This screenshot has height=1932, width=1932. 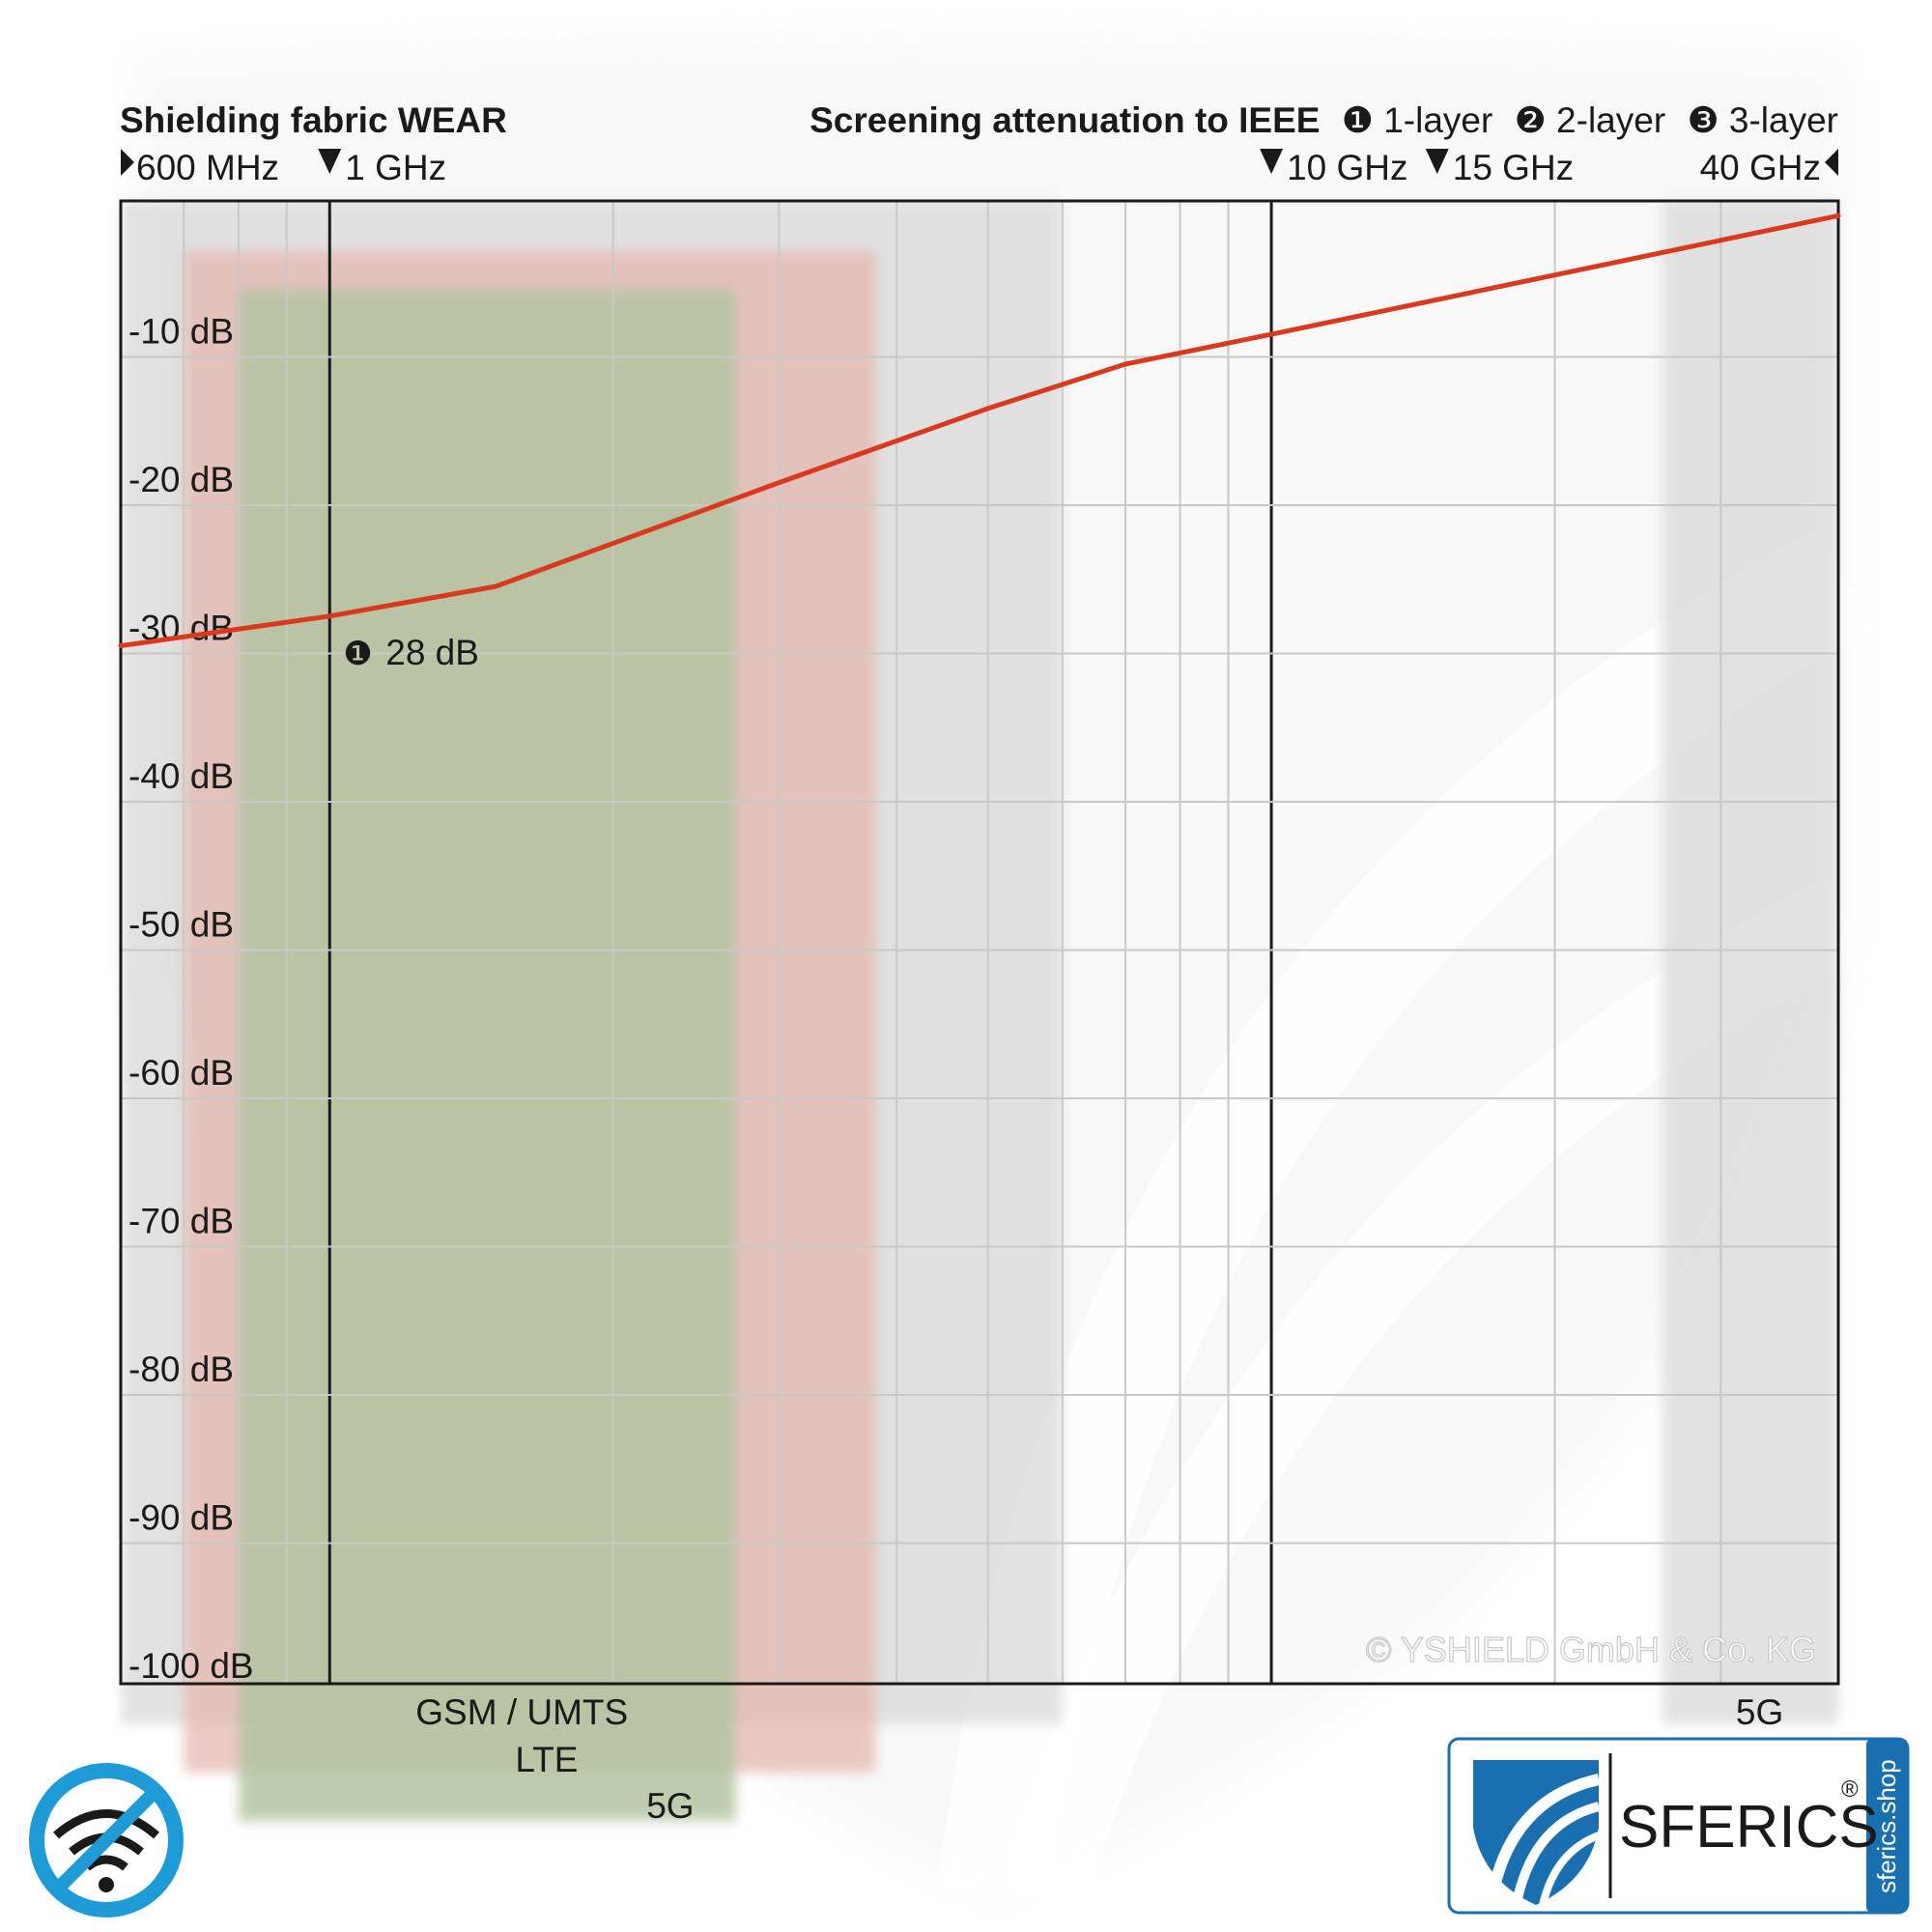 What do you see at coordinates (1703, 120) in the screenshot?
I see `layer-marker-3: ❸` at bounding box center [1703, 120].